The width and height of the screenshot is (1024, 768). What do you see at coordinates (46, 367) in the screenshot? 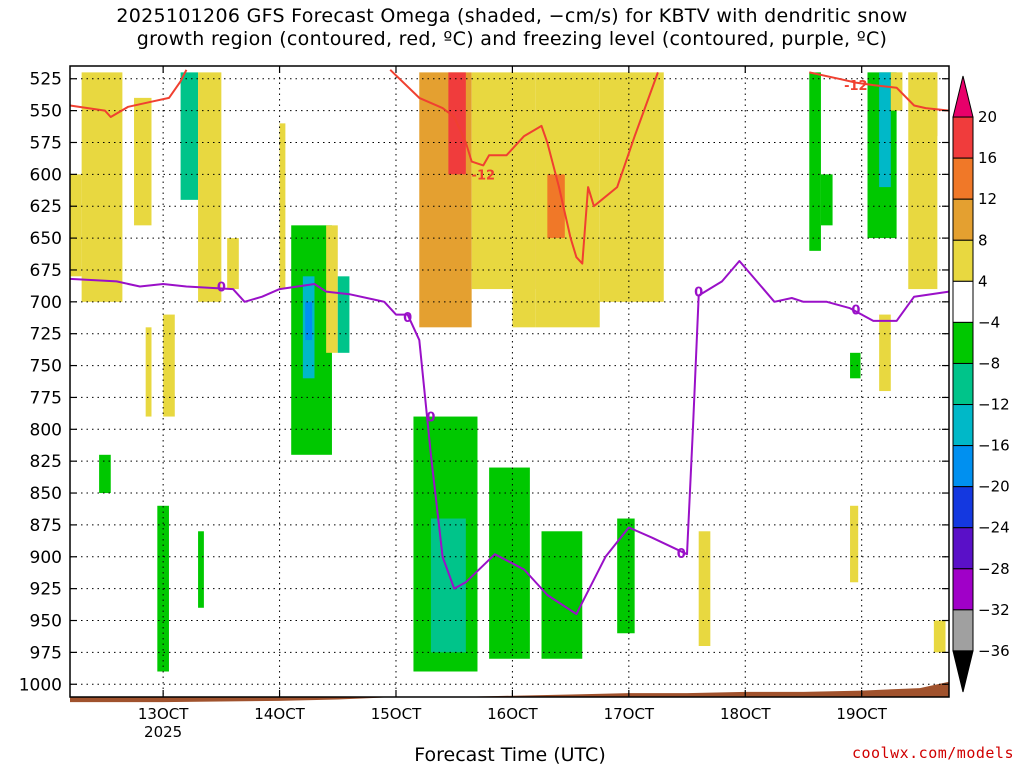
I see `y-tick-label: 750` at bounding box center [46, 367].